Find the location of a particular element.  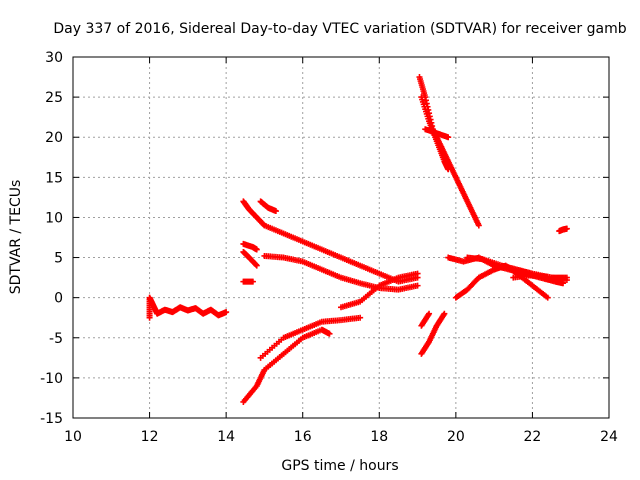

y-tick-label: 0 is located at coordinates (58, 299).